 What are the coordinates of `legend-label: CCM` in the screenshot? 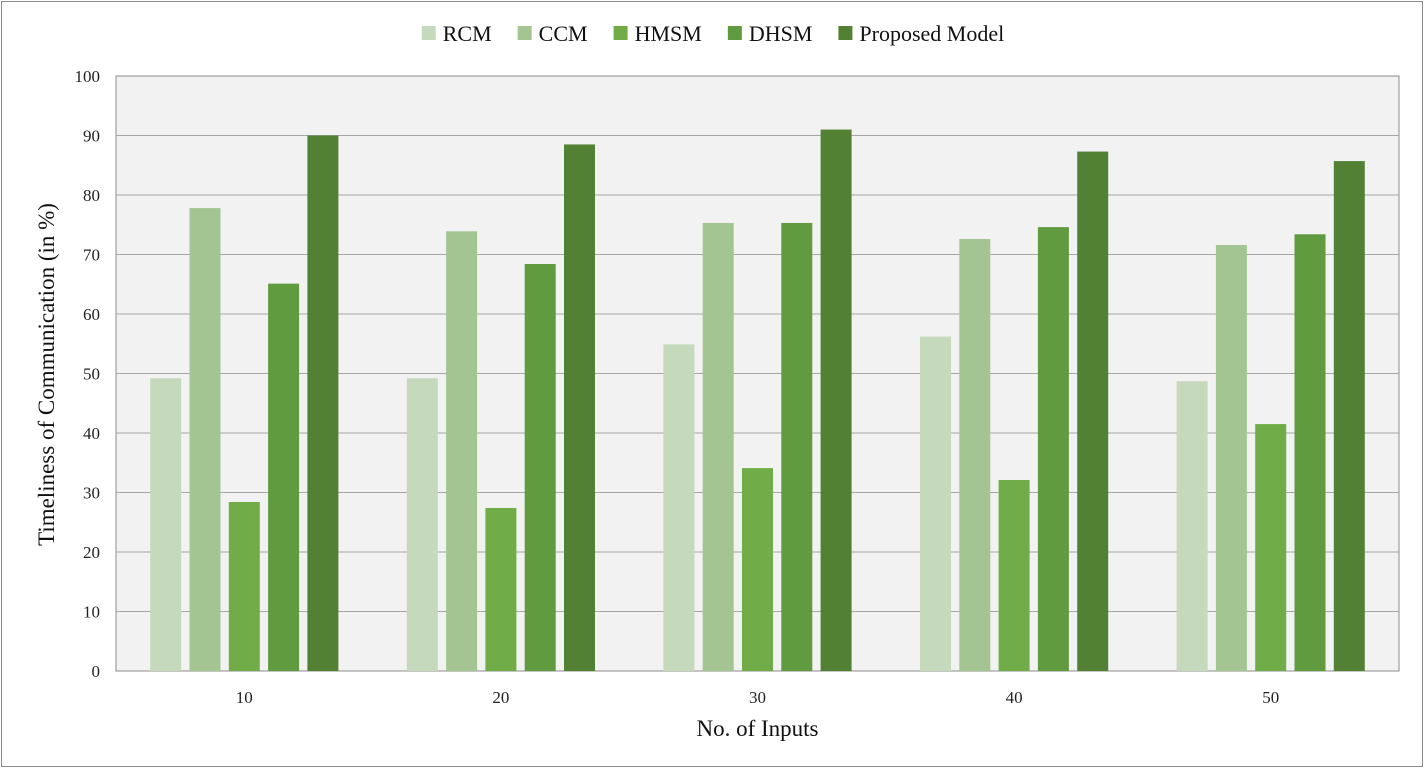 It's located at (563, 33).